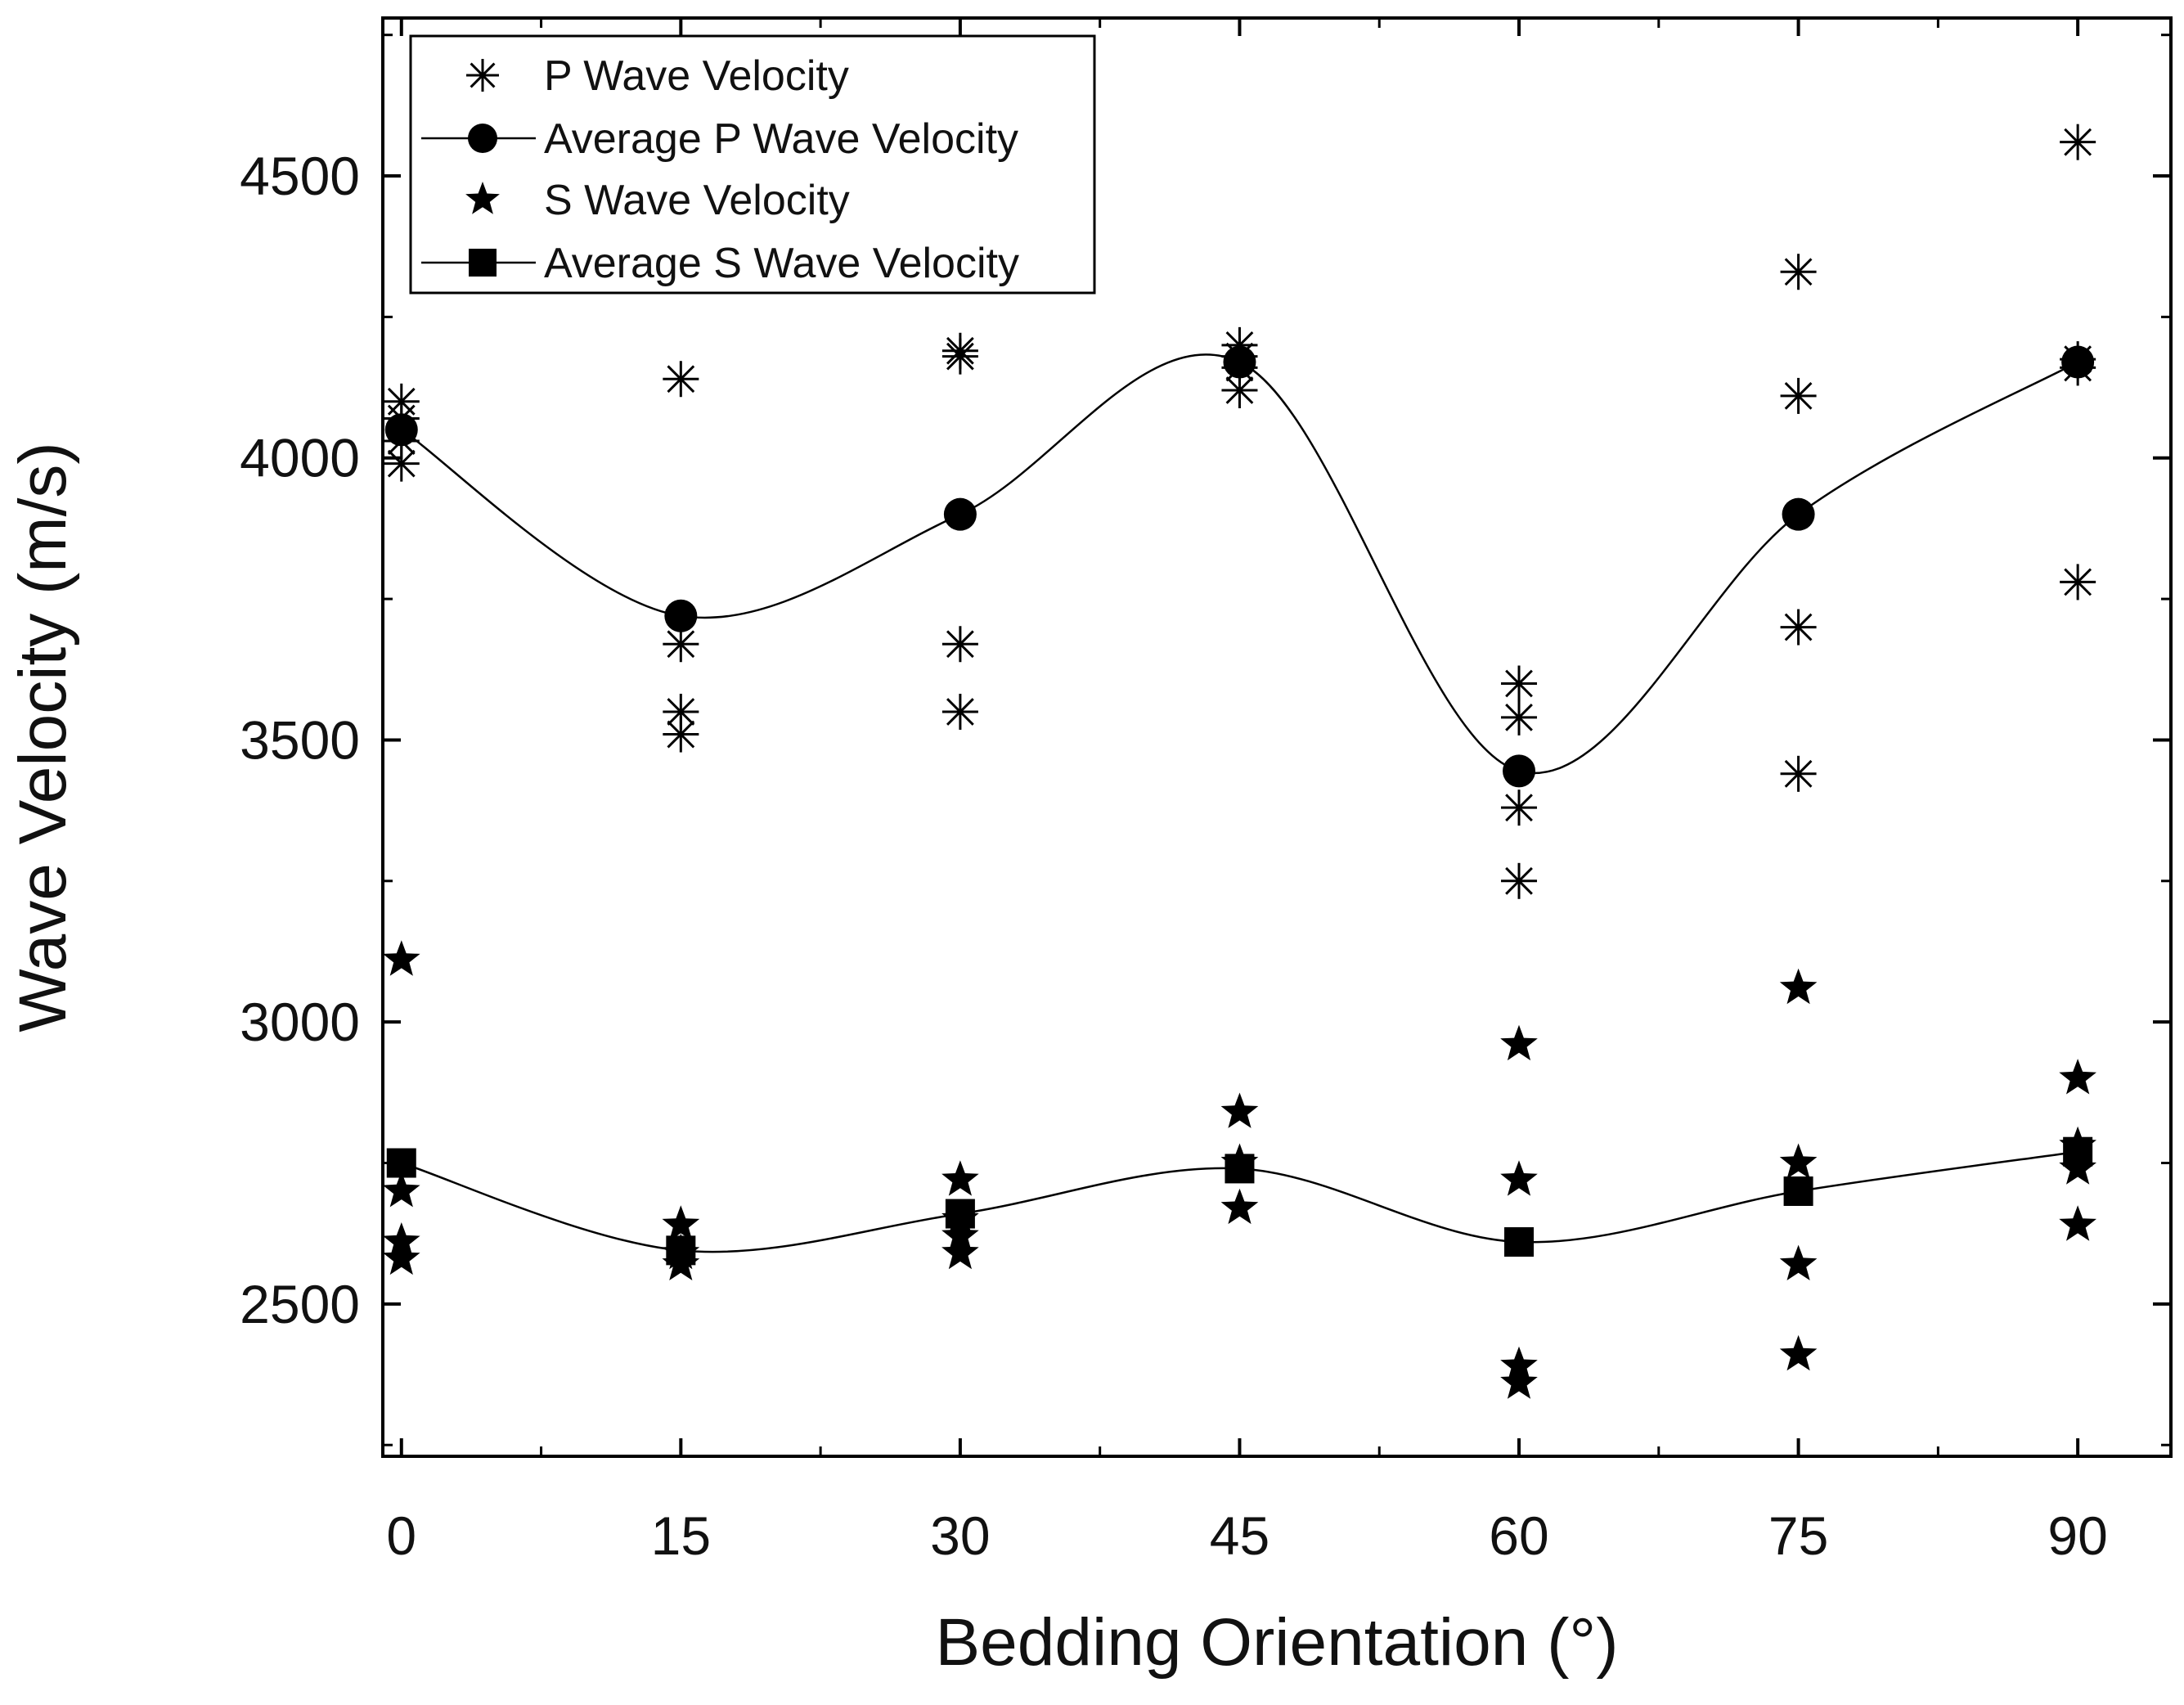  What do you see at coordinates (300, 176) in the screenshot?
I see `y-tick-label: 4500` at bounding box center [300, 176].